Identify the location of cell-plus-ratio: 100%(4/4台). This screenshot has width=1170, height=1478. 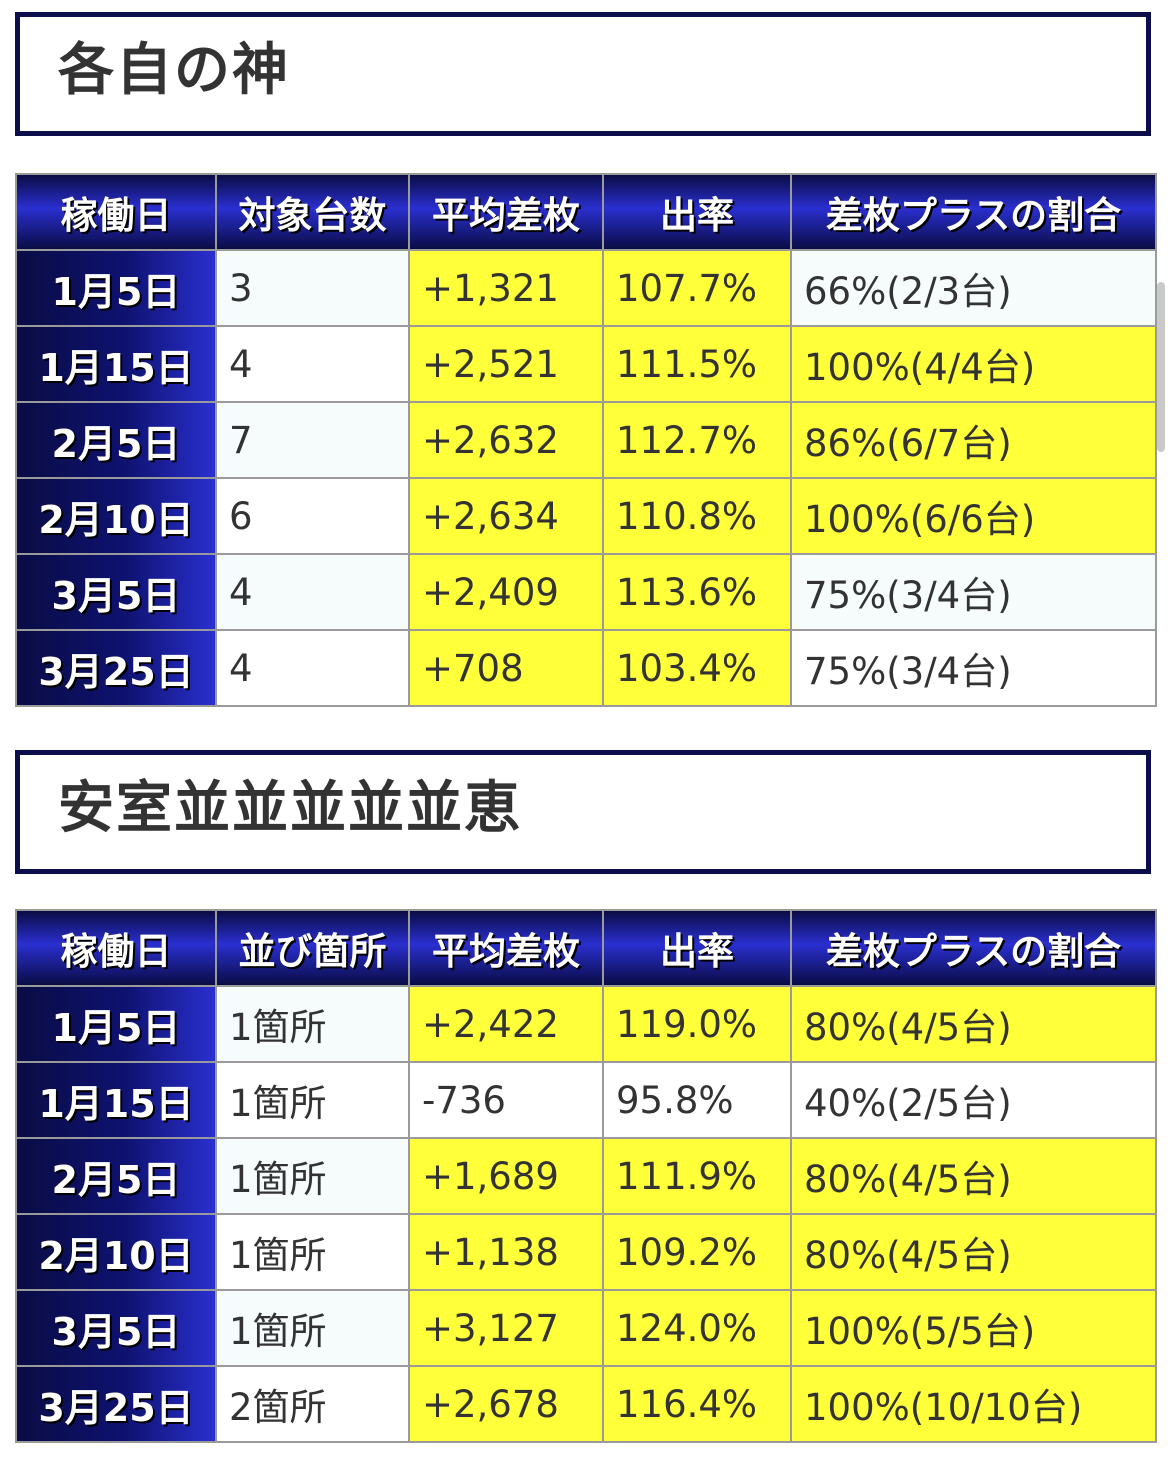
(973, 364).